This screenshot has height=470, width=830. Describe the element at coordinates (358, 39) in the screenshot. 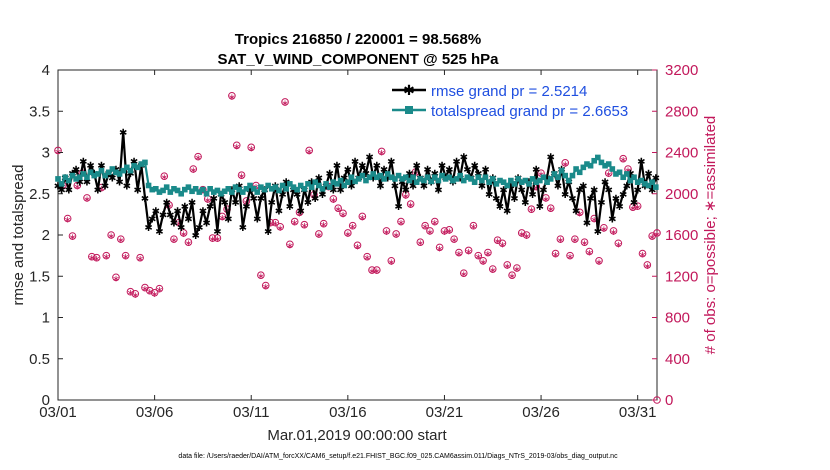

I see `chart-title: Tropics 216850 / 220001 = 98.568%` at that location.